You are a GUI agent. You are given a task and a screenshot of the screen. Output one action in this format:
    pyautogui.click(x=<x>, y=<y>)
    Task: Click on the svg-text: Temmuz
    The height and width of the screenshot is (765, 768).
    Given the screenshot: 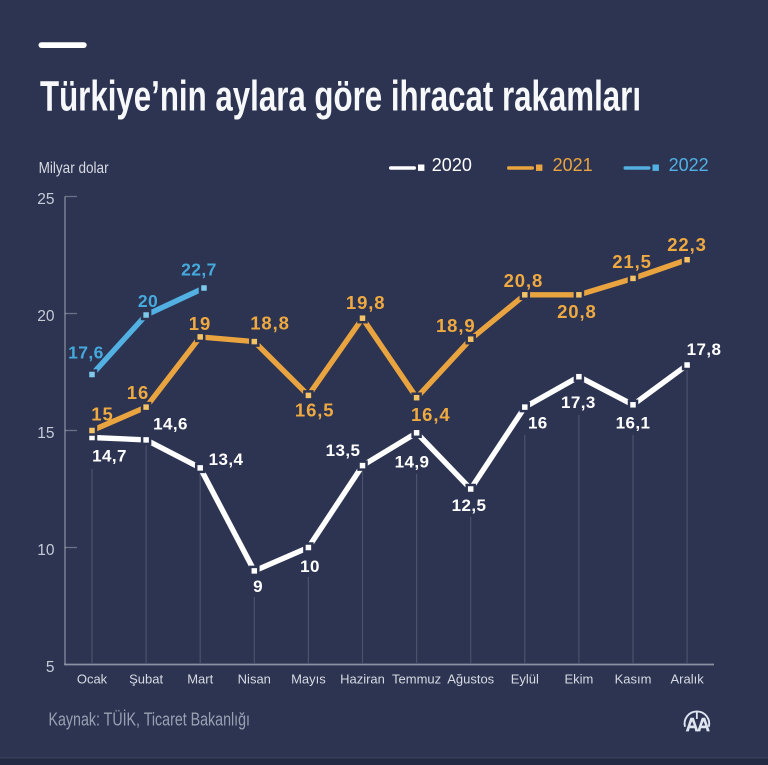 What is the action you would take?
    pyautogui.click(x=416, y=679)
    